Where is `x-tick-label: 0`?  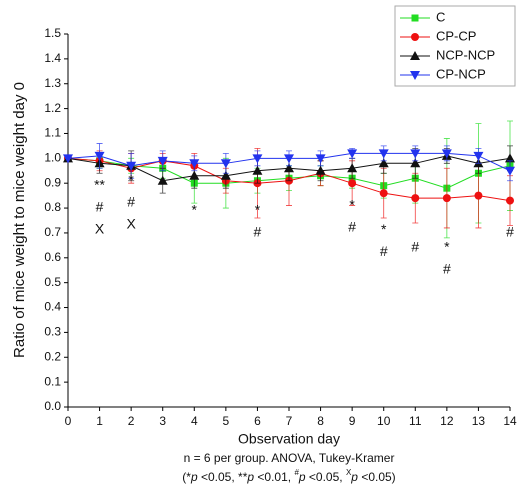 x-tick-label: 0 is located at coordinates (68, 421).